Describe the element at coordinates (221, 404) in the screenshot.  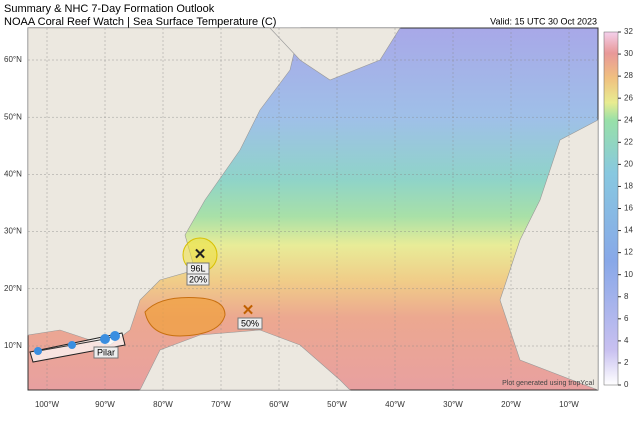
I see `lon-label: 70°W` at that location.